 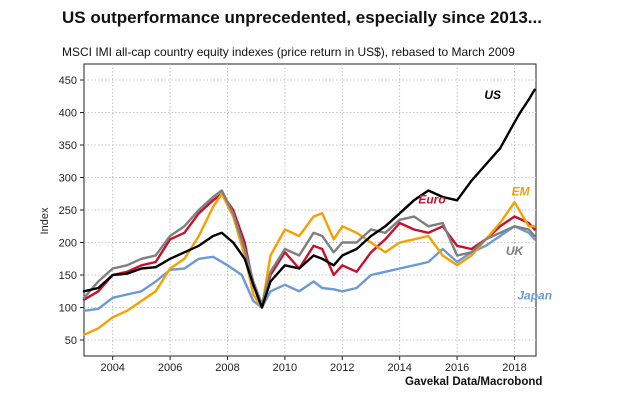 What do you see at coordinates (399, 368) in the screenshot?
I see `x-tick-label: 2014` at bounding box center [399, 368].